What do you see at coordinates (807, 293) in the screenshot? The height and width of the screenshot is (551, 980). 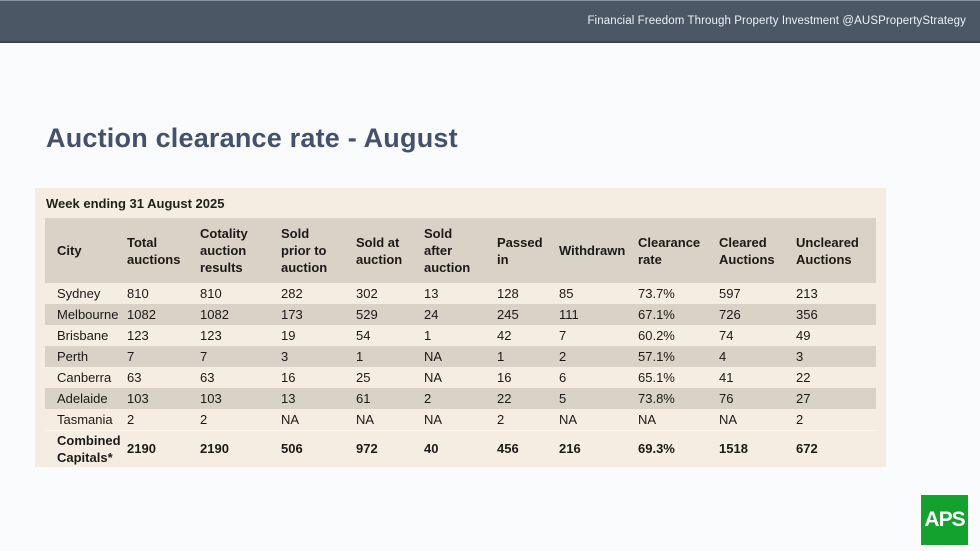 I see `value-cell-uncleared-auctions: 213` at bounding box center [807, 293].